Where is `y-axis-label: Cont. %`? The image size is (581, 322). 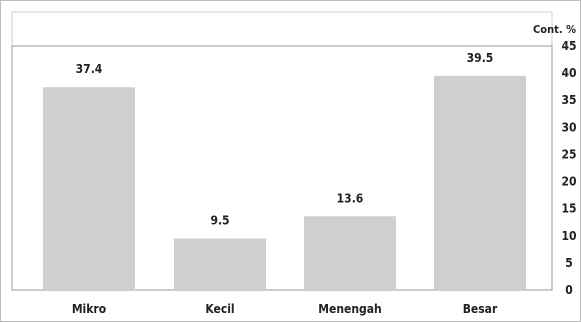
y-axis-label: Cont. % is located at coordinates (554, 29).